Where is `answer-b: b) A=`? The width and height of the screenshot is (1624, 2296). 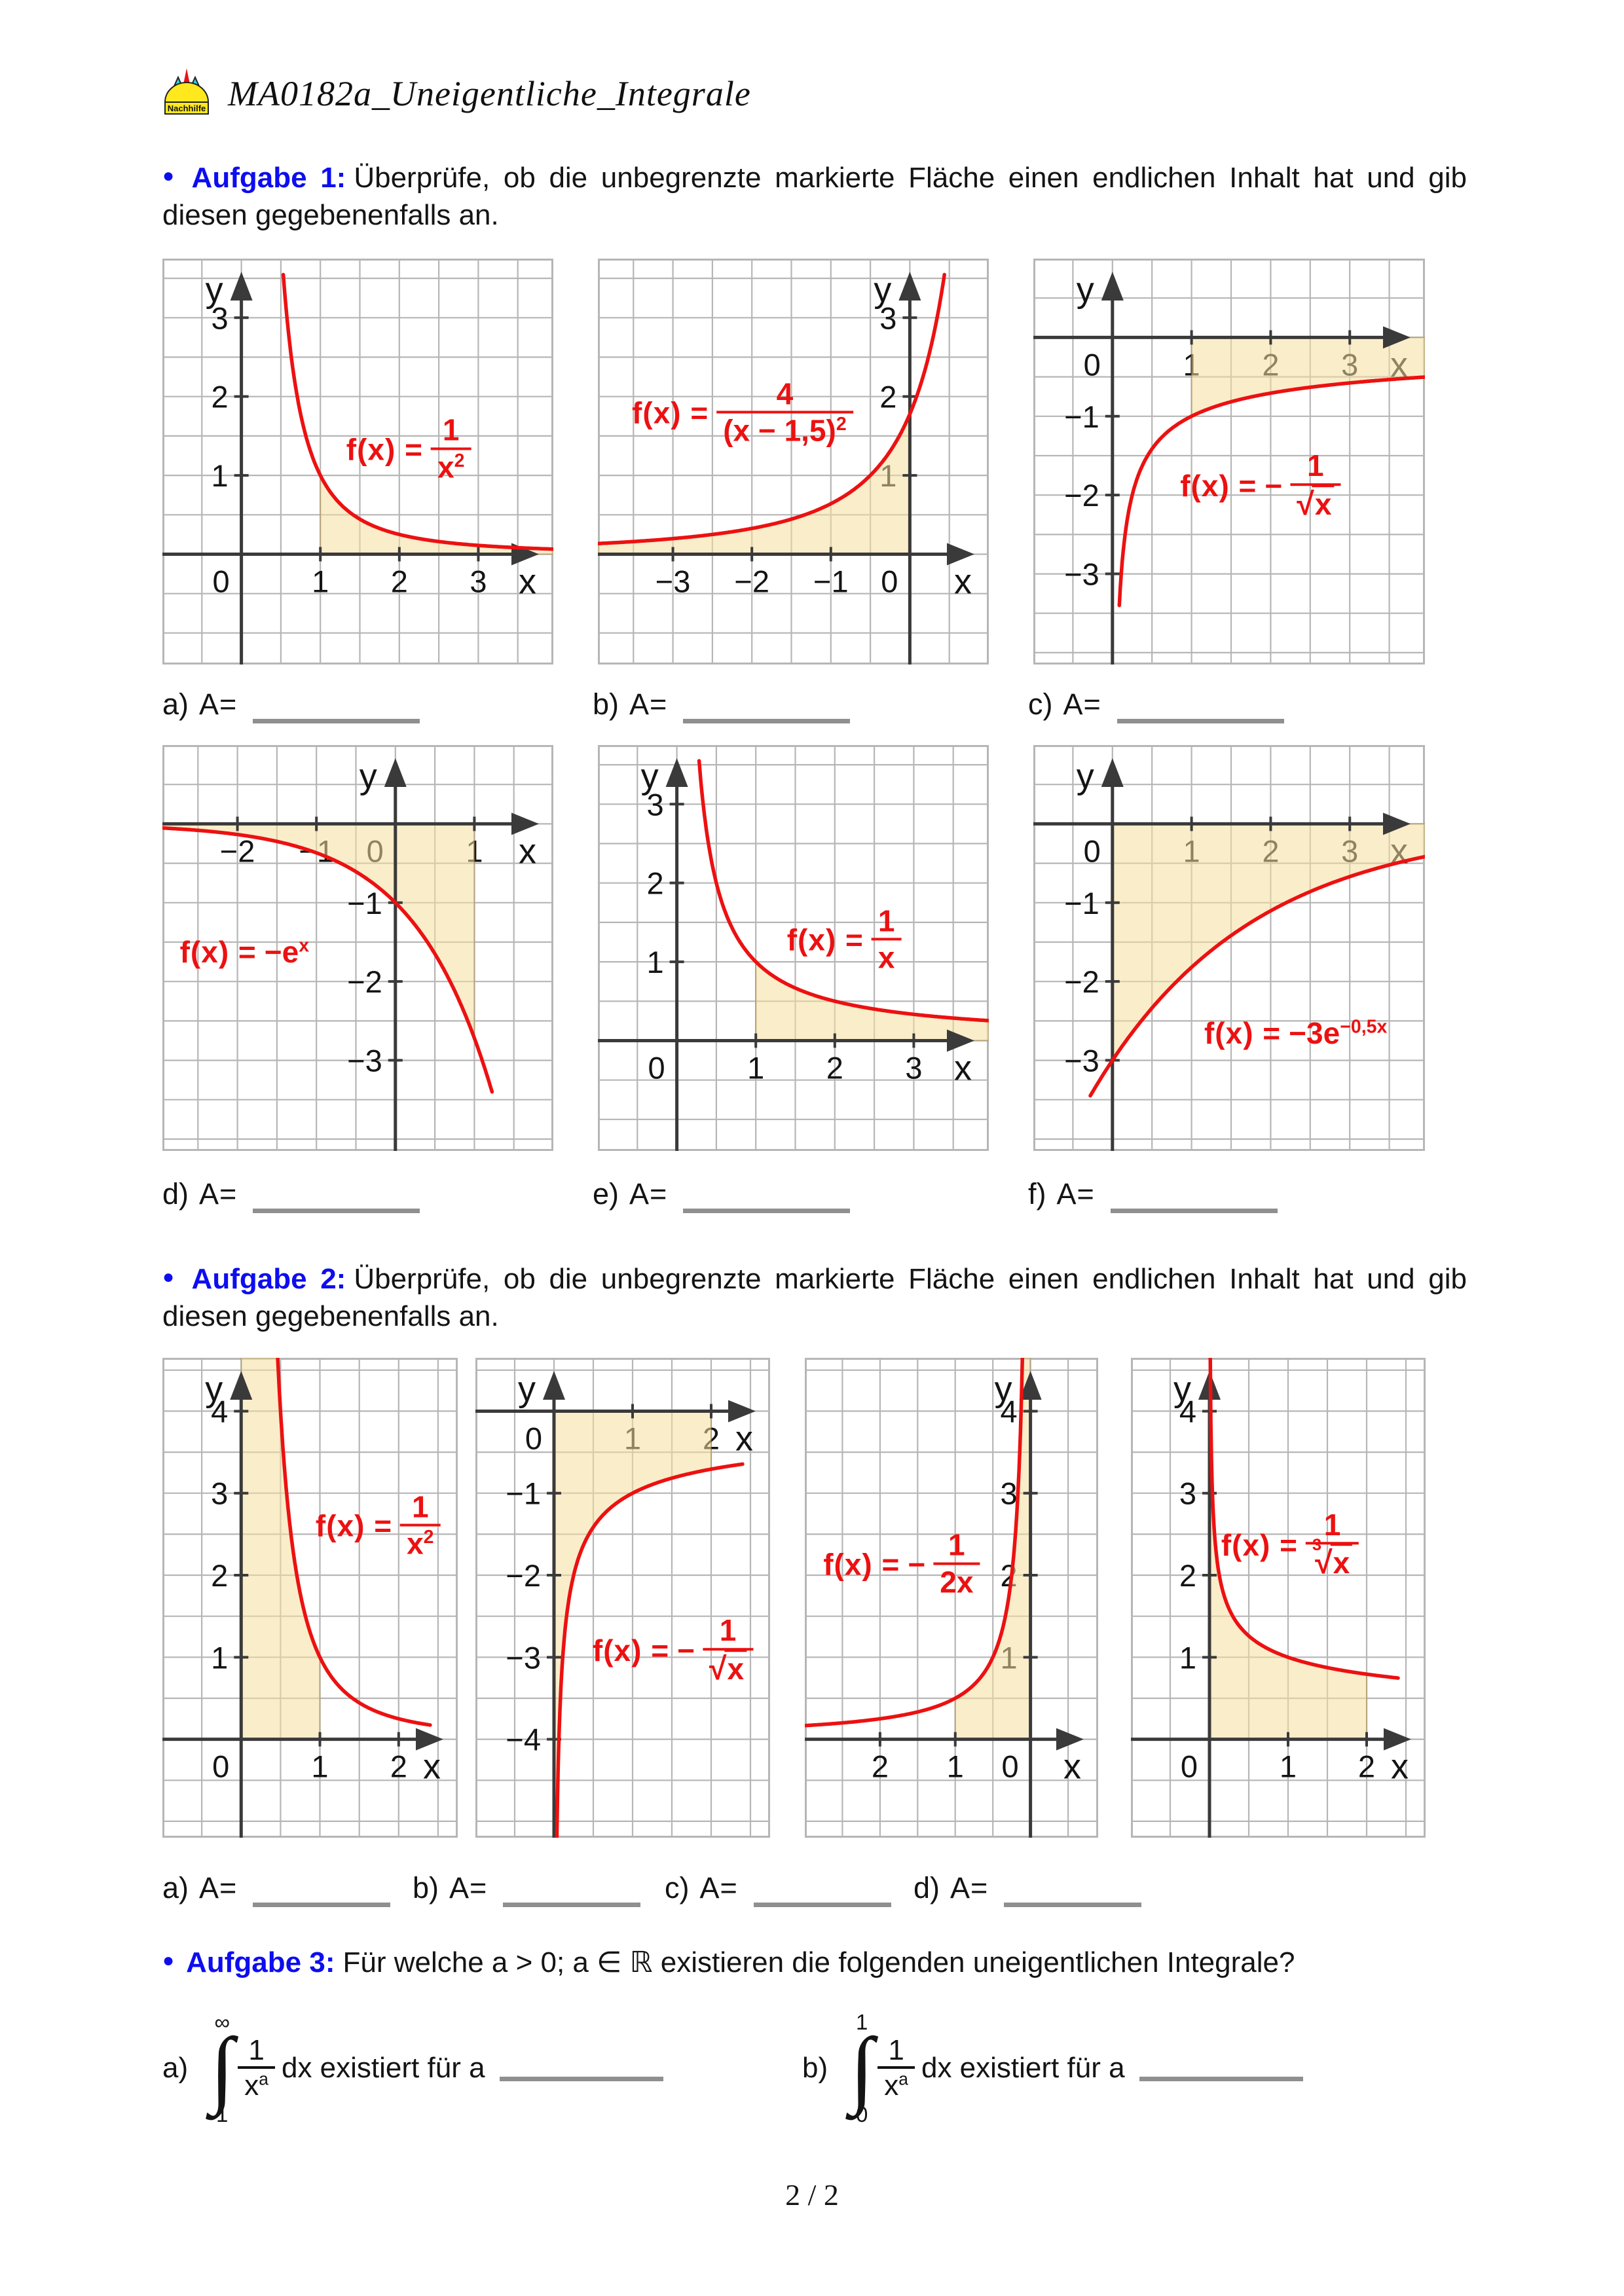
answer-b: b) A= is located at coordinates (527, 1889).